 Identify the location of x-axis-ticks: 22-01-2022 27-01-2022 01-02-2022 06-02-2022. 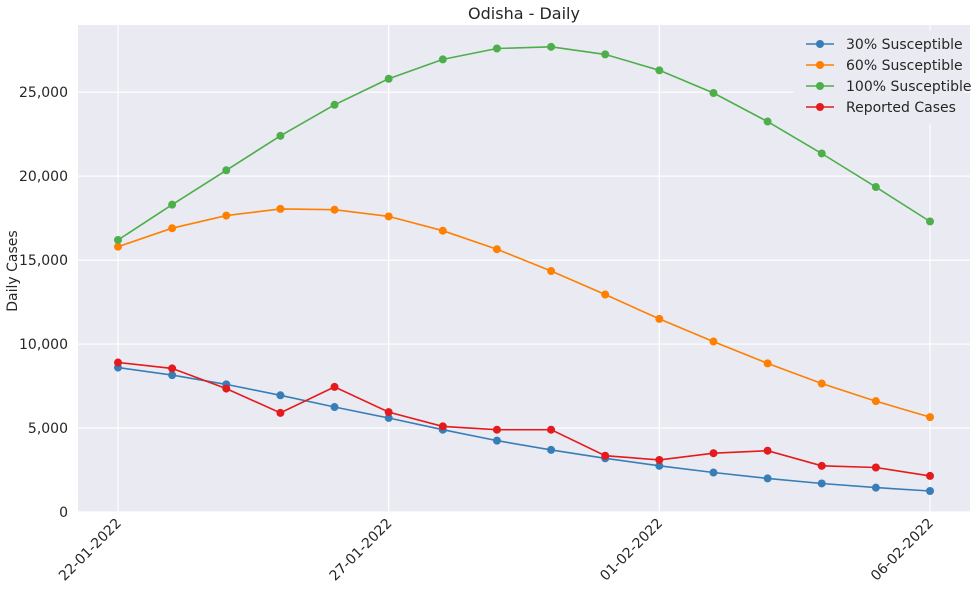
(496, 550).